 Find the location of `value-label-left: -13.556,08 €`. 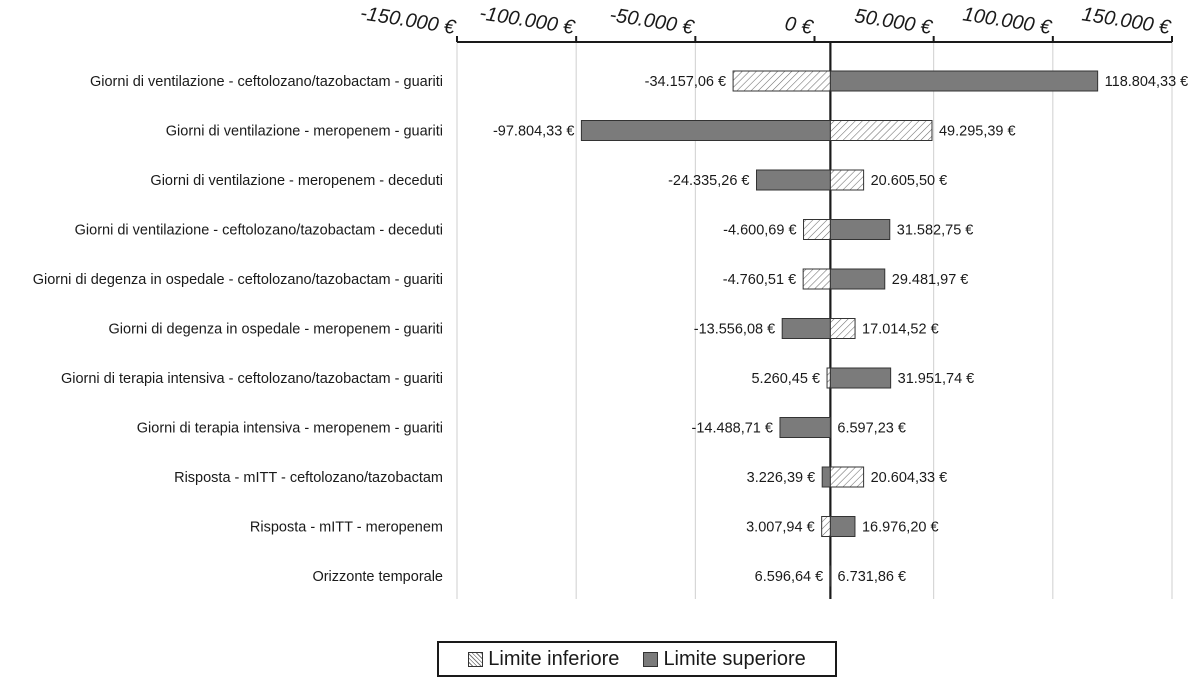

value-label-left: -13.556,08 € is located at coordinates (734, 330).